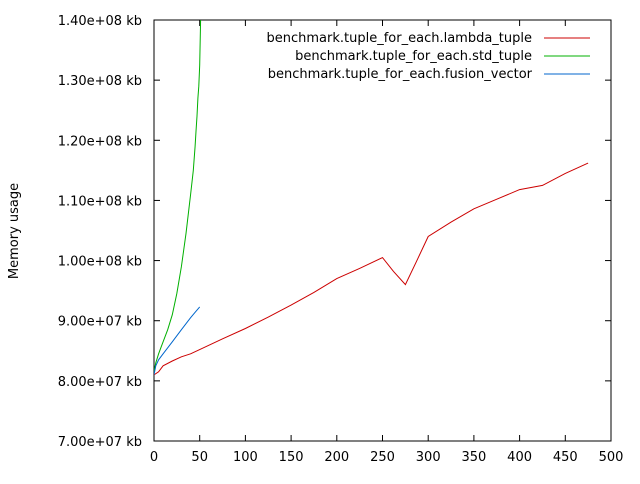 The image size is (640, 484). What do you see at coordinates (100, 382) in the screenshot?
I see `y-tick-label: 8.00e+07 kb` at bounding box center [100, 382].